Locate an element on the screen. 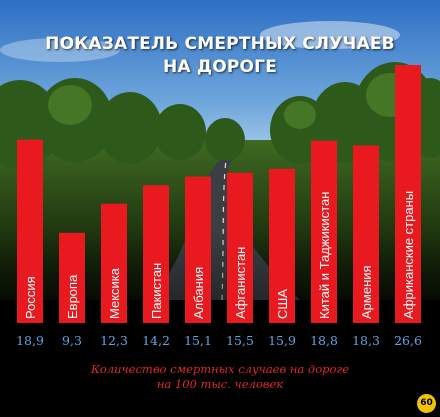 The image size is (440, 417). bar-value-label: 26,6 is located at coordinates (408, 340).